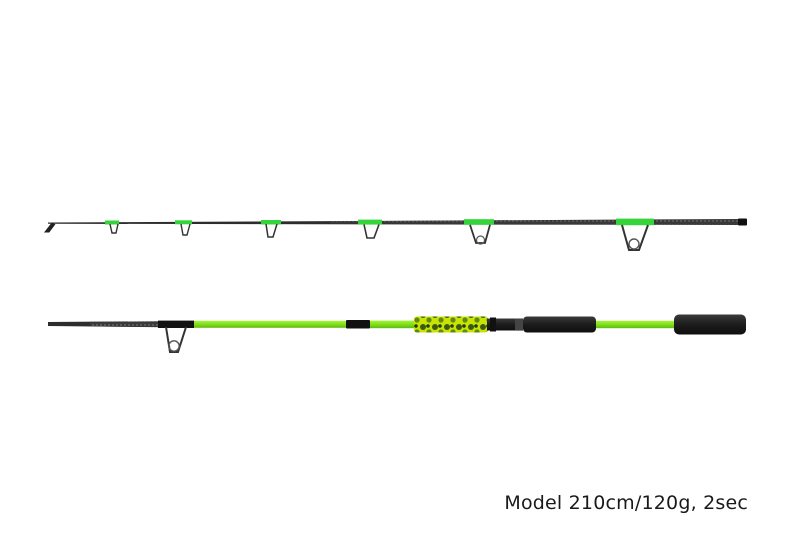  Describe the element at coordinates (270, 324) in the screenshot. I see `lime-blank-upper` at that location.